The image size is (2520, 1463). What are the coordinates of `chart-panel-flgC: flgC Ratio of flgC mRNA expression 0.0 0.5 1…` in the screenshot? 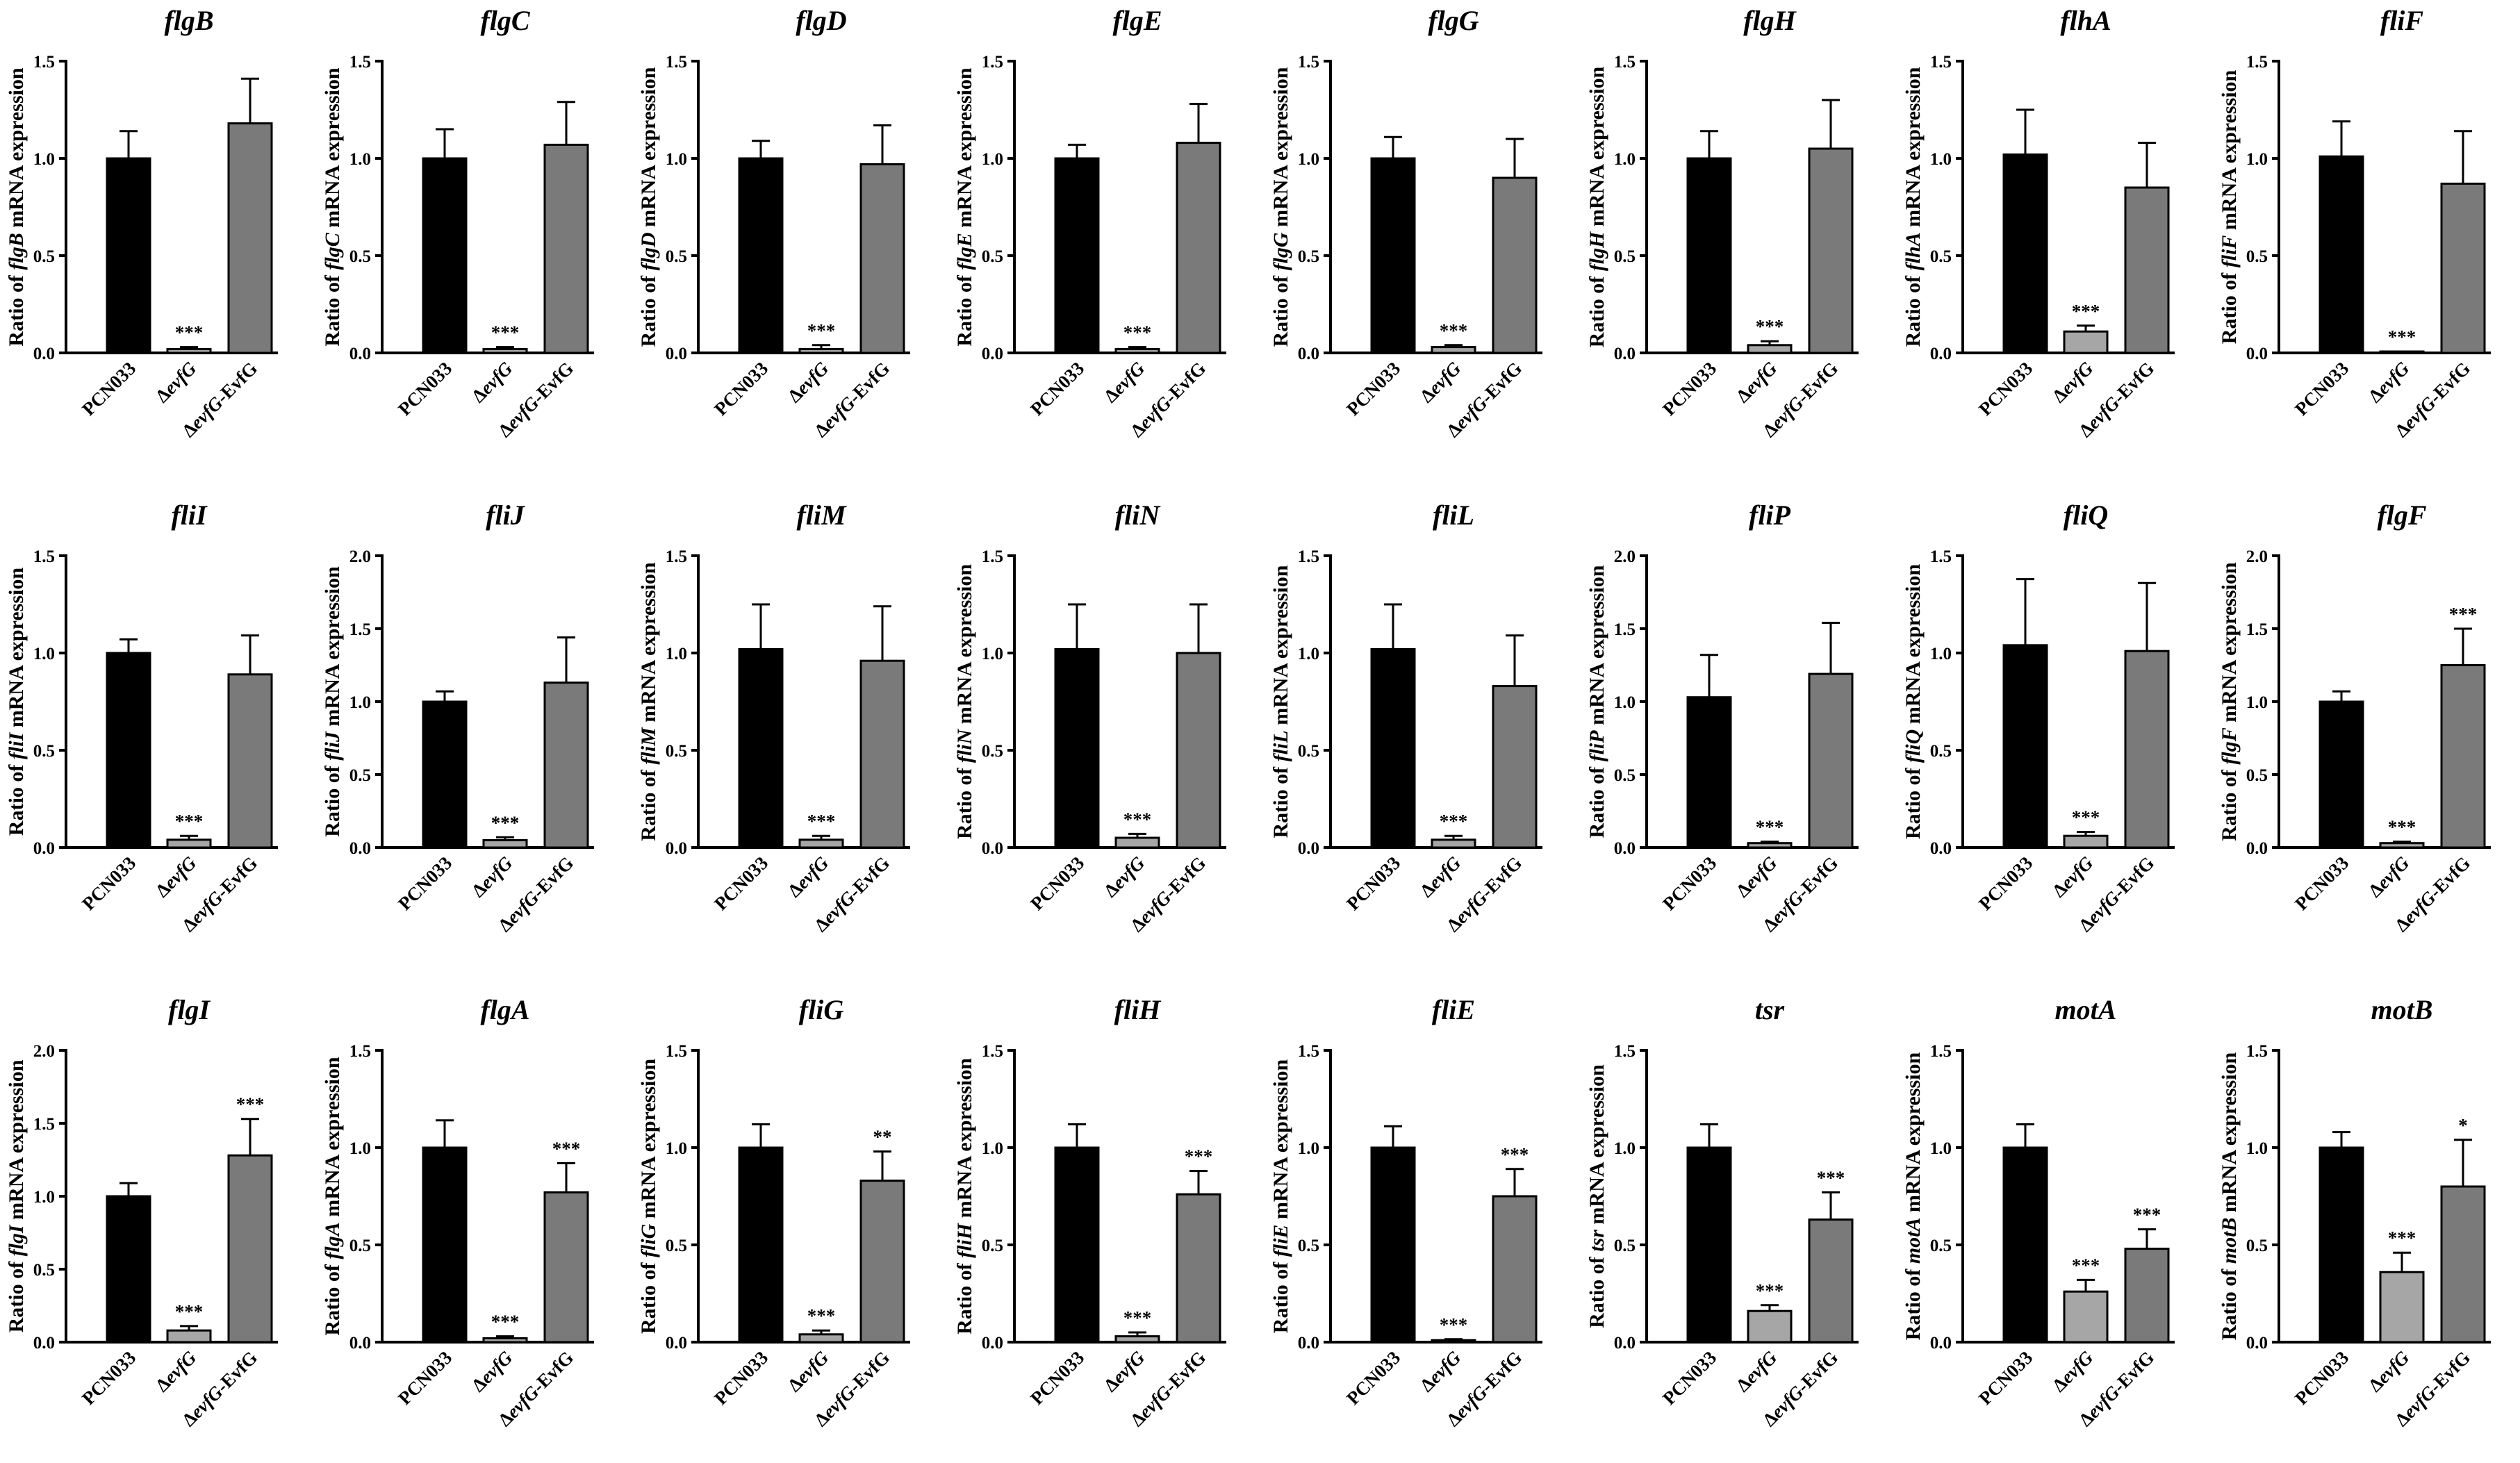 It's located at (458, 223).